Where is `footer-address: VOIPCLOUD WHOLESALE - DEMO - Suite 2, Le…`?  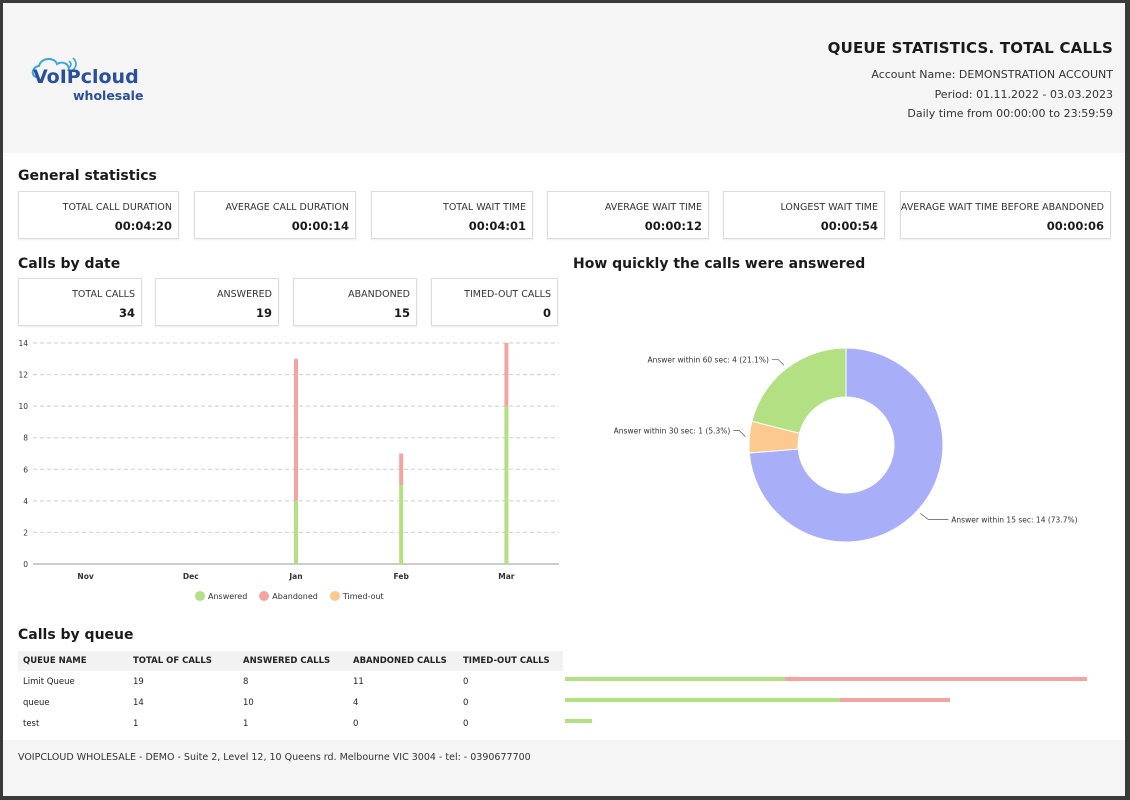
footer-address: VOIPCLOUD WHOLESALE - DEMO - Suite 2, Le… is located at coordinates (274, 757).